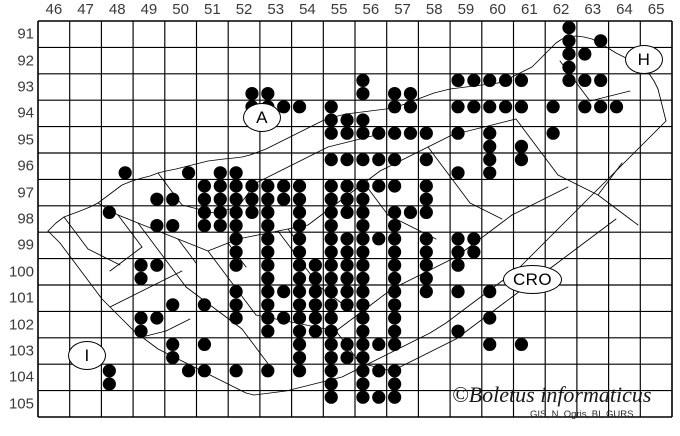 The height and width of the screenshot is (436, 680). Describe the element at coordinates (624, 9) in the screenshot. I see `x-axis-tick-64: 64` at that location.